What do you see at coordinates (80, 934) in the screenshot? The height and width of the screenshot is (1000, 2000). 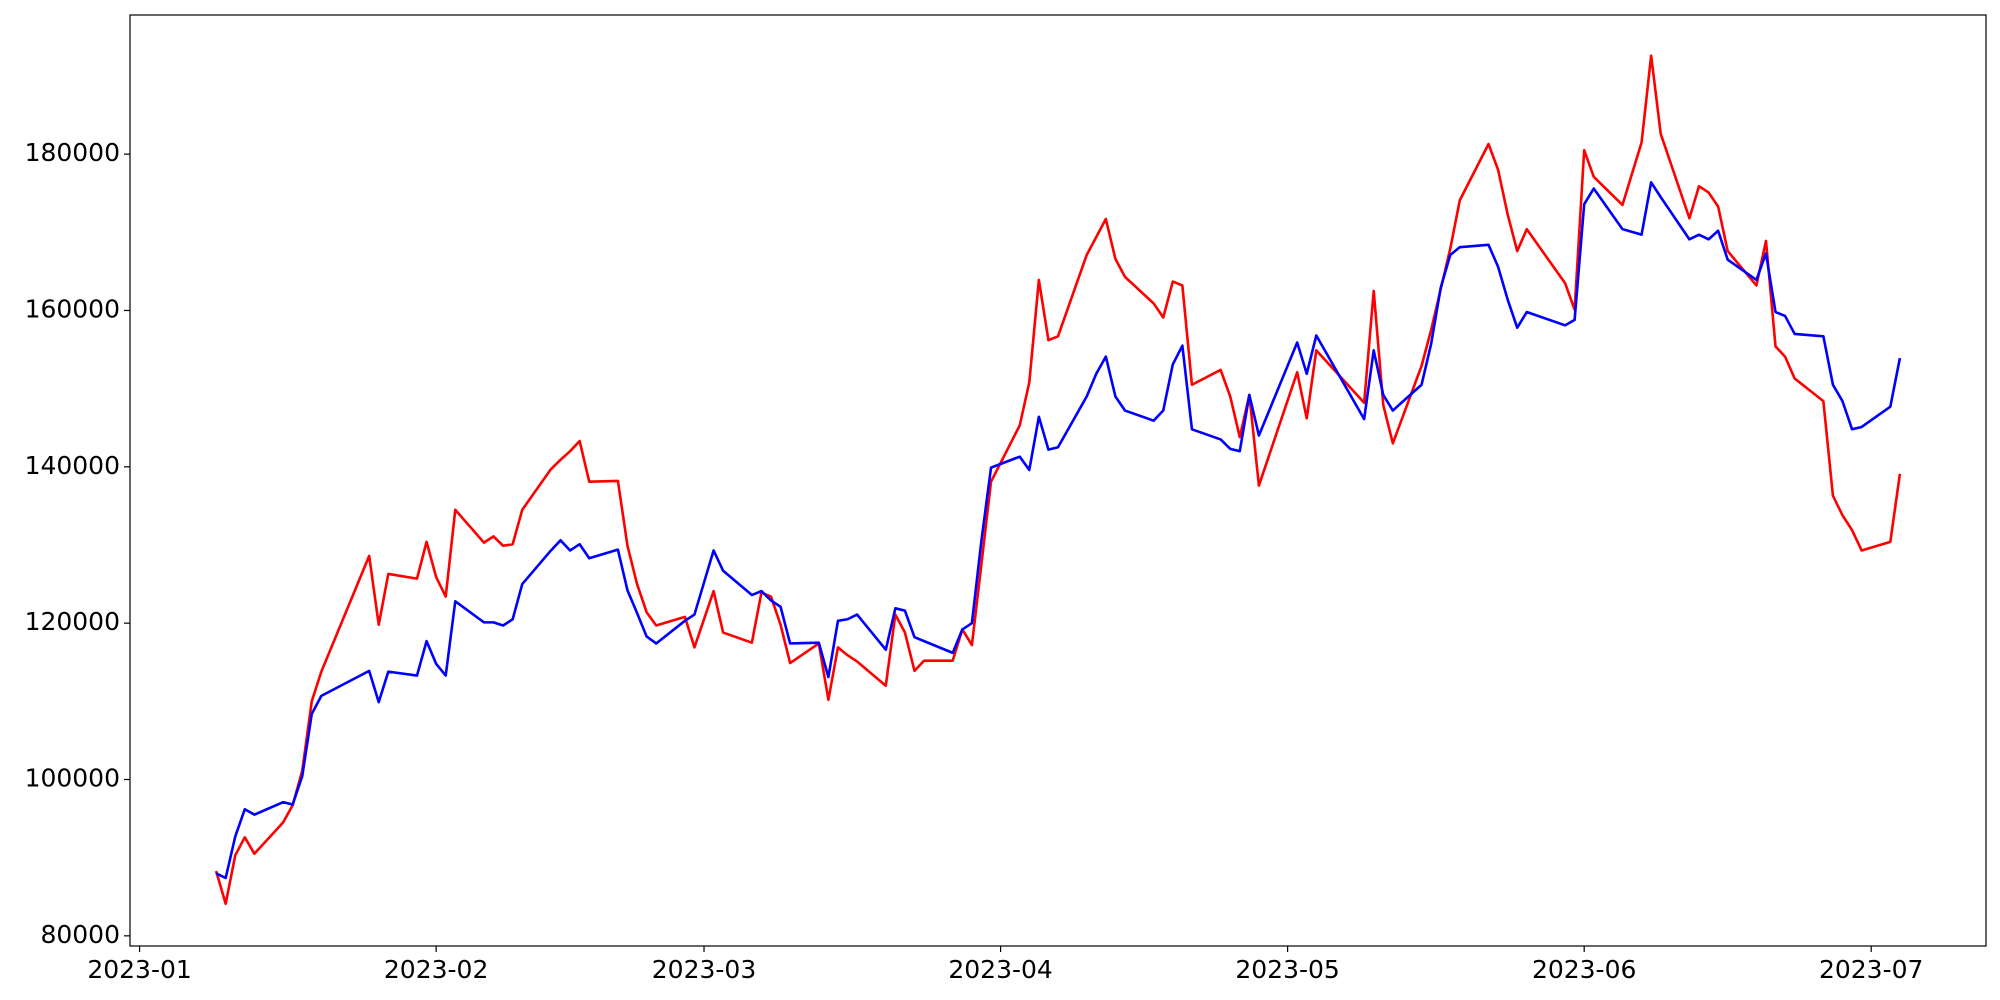 I see `y-tick-label: 80000` at bounding box center [80, 934].